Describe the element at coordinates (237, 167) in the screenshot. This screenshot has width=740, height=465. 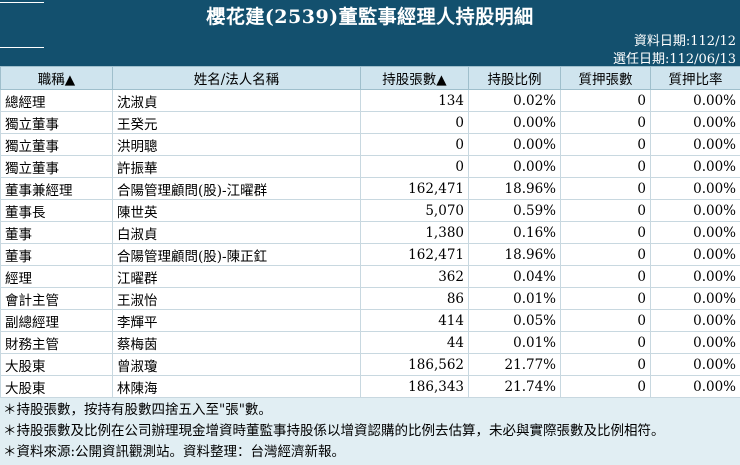
I see `cell-name: 許振華` at that location.